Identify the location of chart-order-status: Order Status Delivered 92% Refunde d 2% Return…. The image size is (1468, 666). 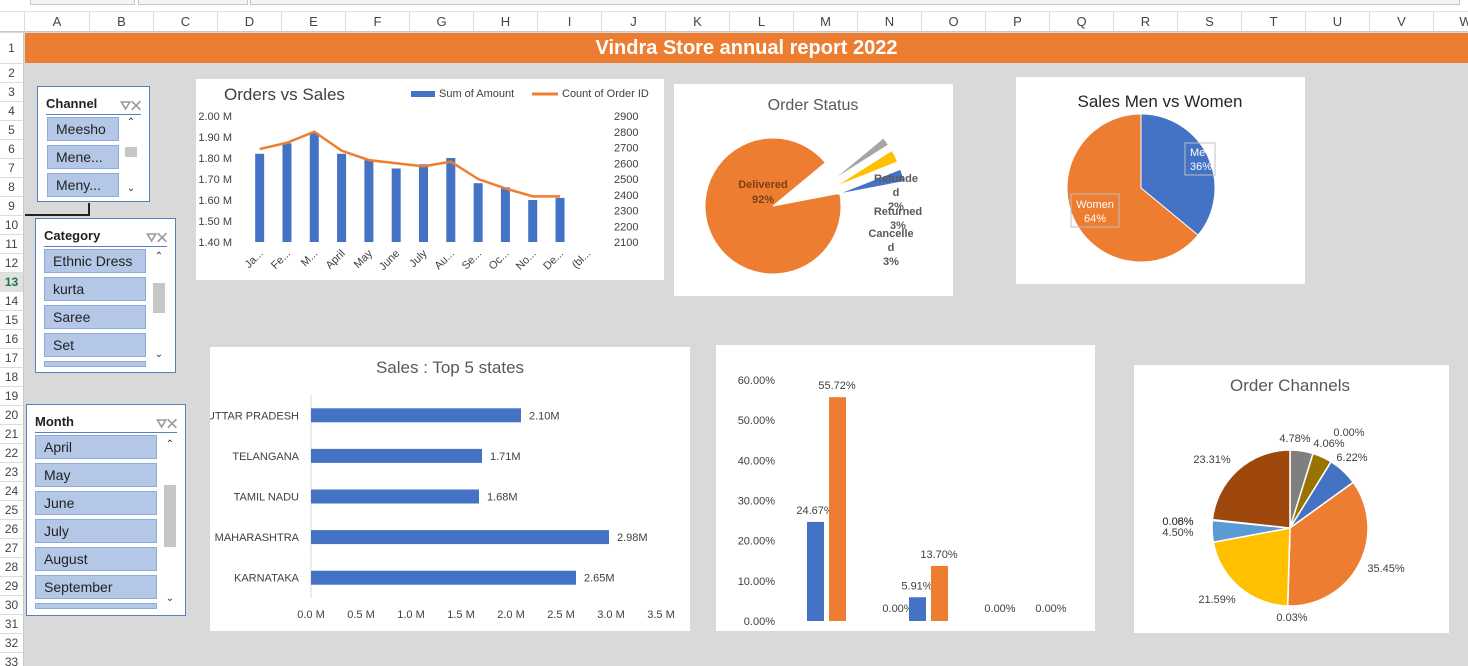
(813, 190).